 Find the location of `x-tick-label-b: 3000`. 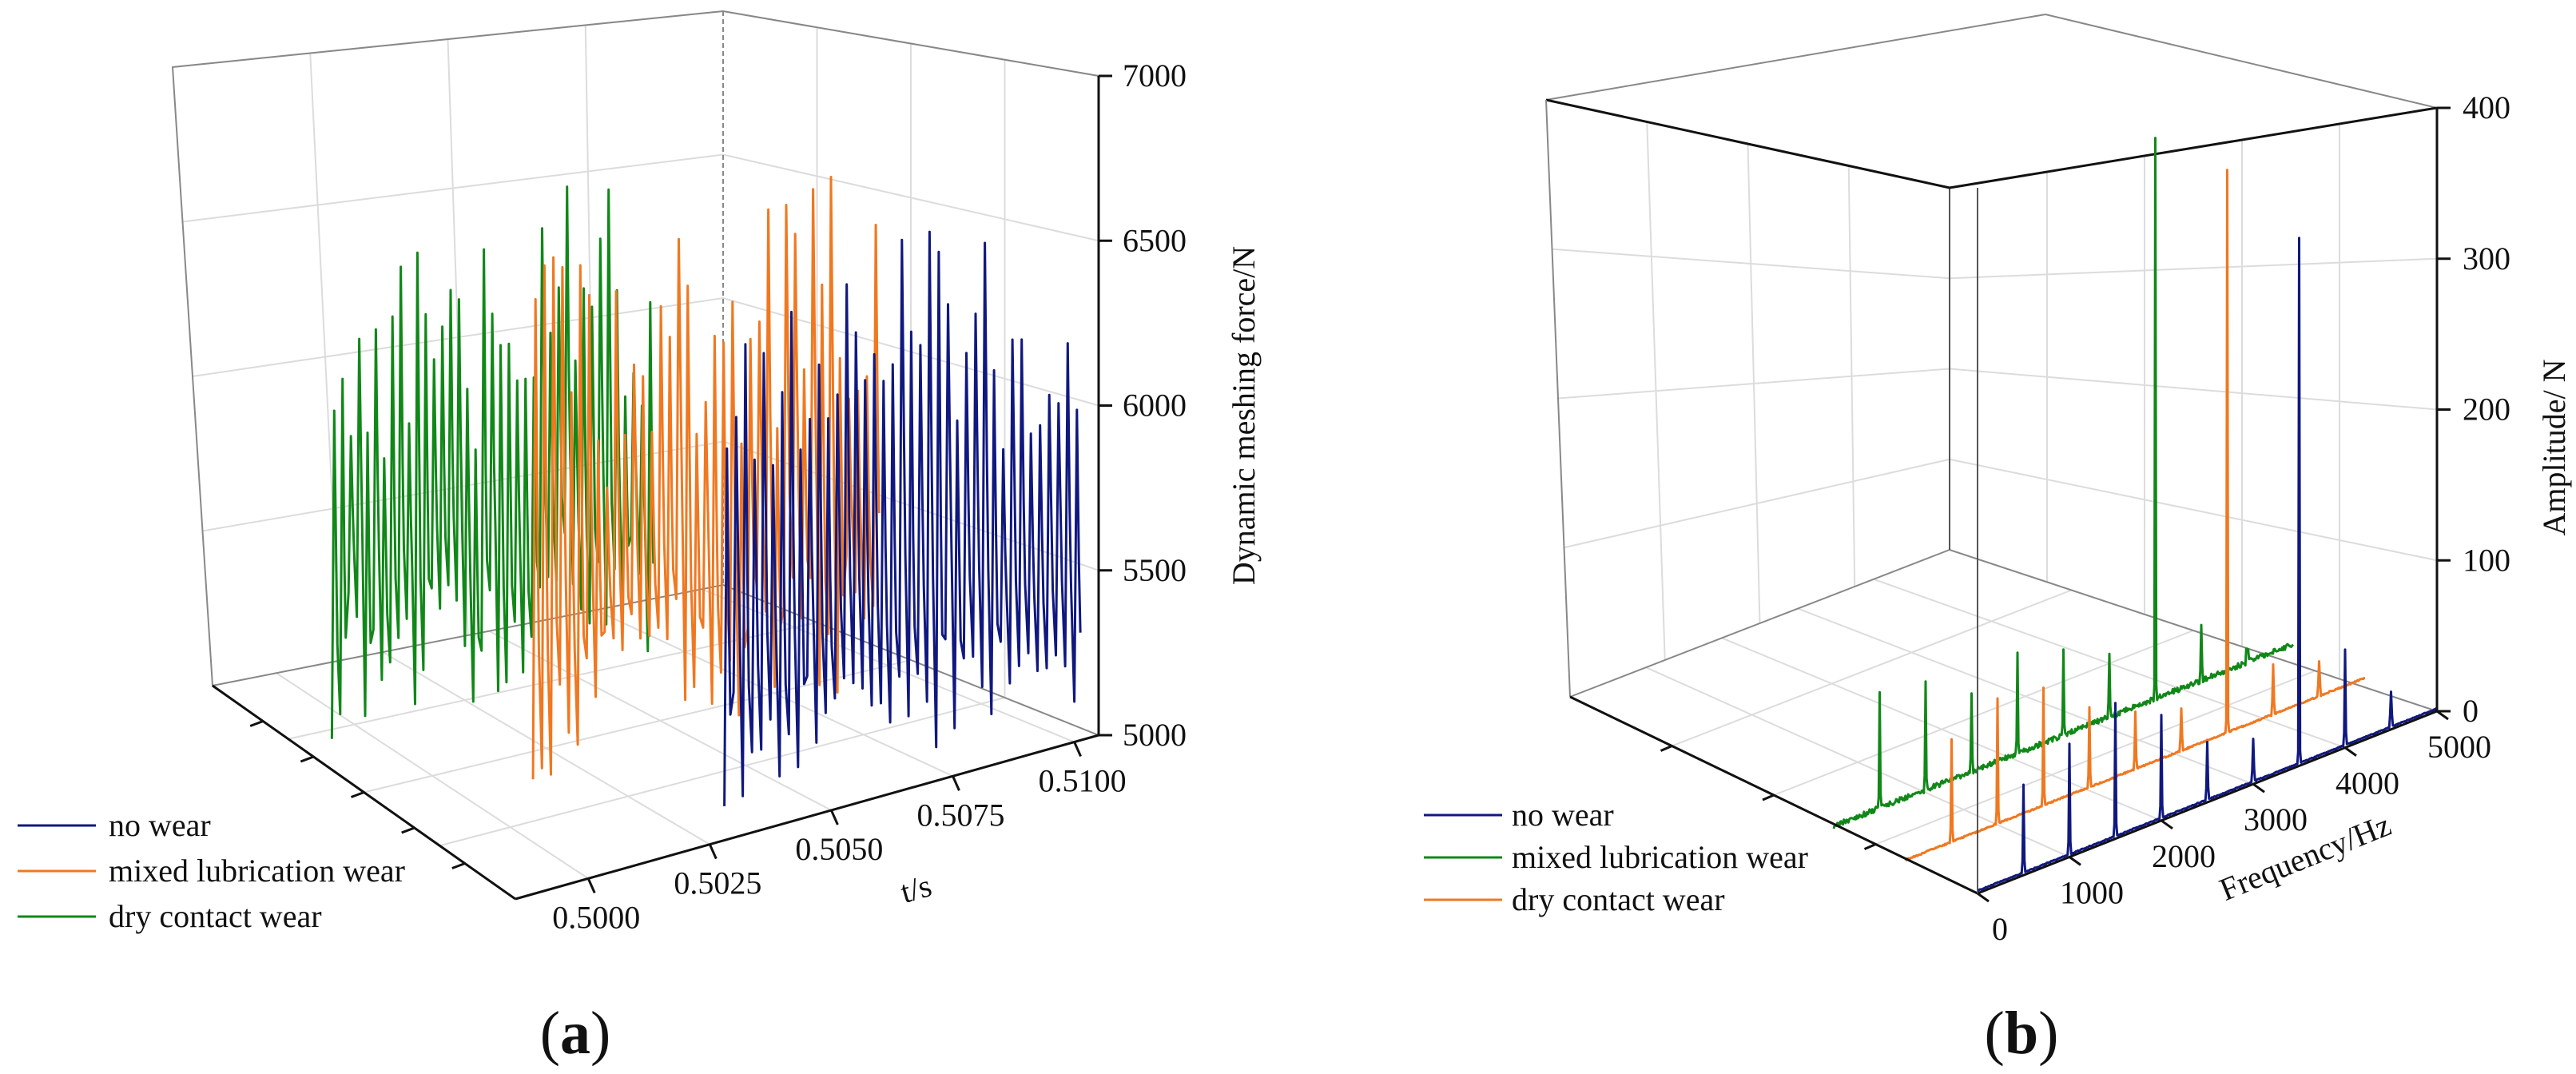

x-tick-label-b: 3000 is located at coordinates (2276, 820).